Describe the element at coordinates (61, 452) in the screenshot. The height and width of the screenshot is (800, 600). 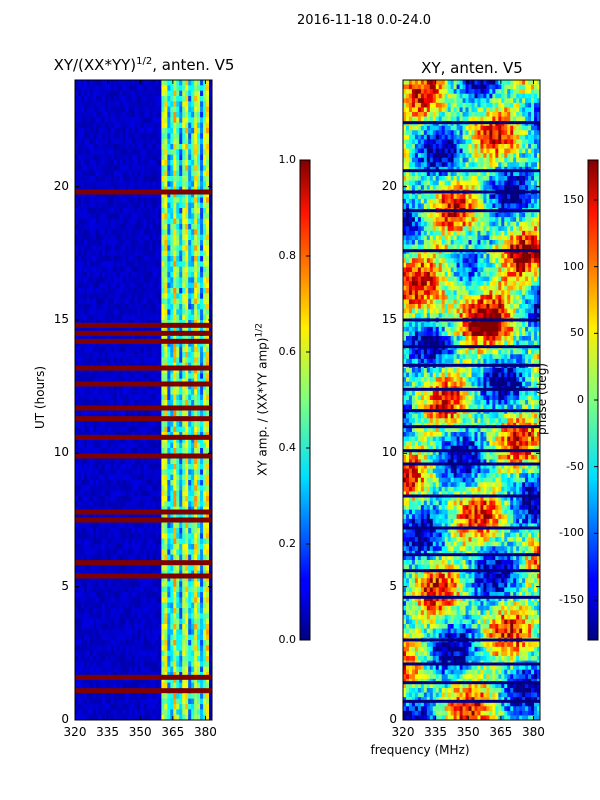
I see `left-y-tick-label: 10` at that location.